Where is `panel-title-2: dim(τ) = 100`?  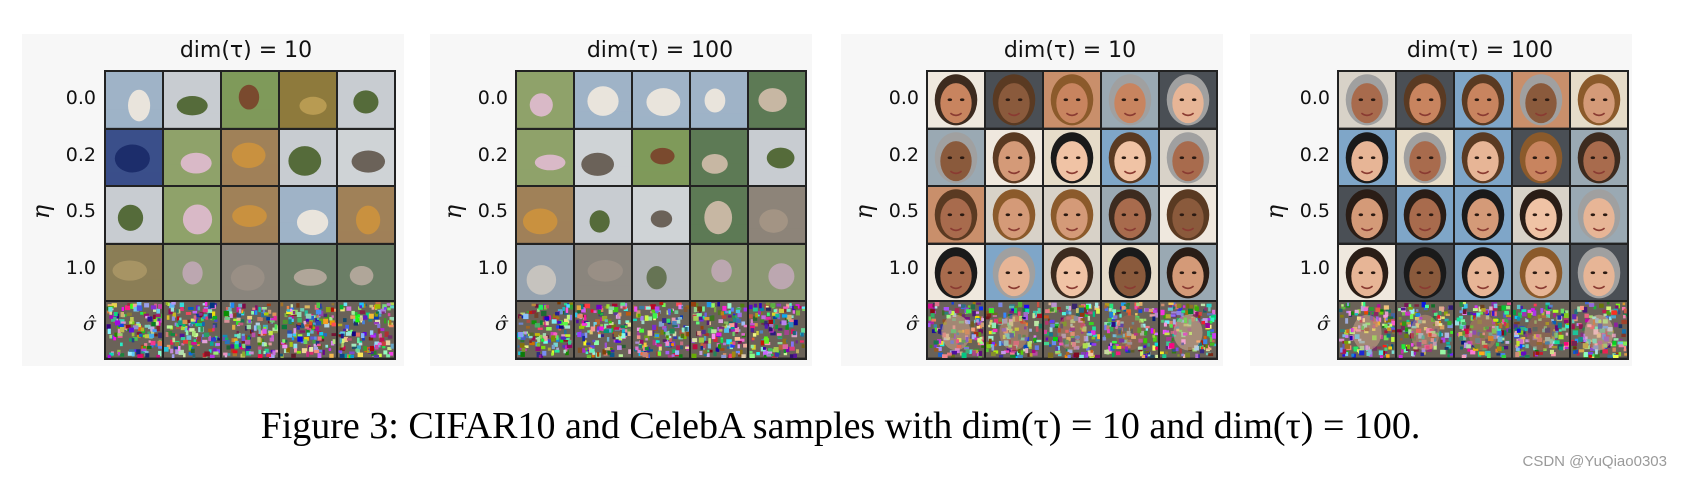 panel-title-2: dim(τ) = 100 is located at coordinates (660, 50).